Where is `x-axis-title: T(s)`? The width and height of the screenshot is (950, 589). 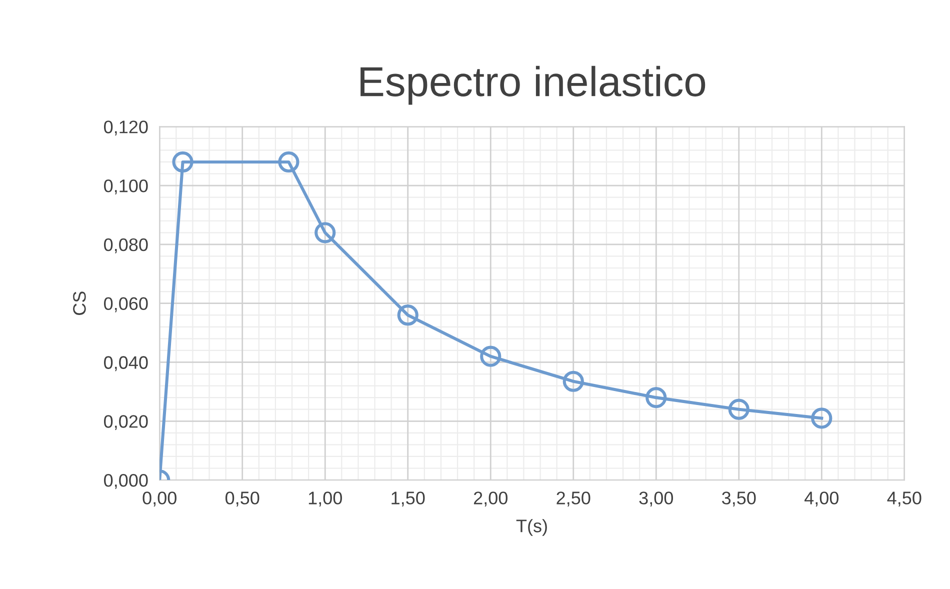
x-axis-title: T(s) is located at coordinates (531, 527).